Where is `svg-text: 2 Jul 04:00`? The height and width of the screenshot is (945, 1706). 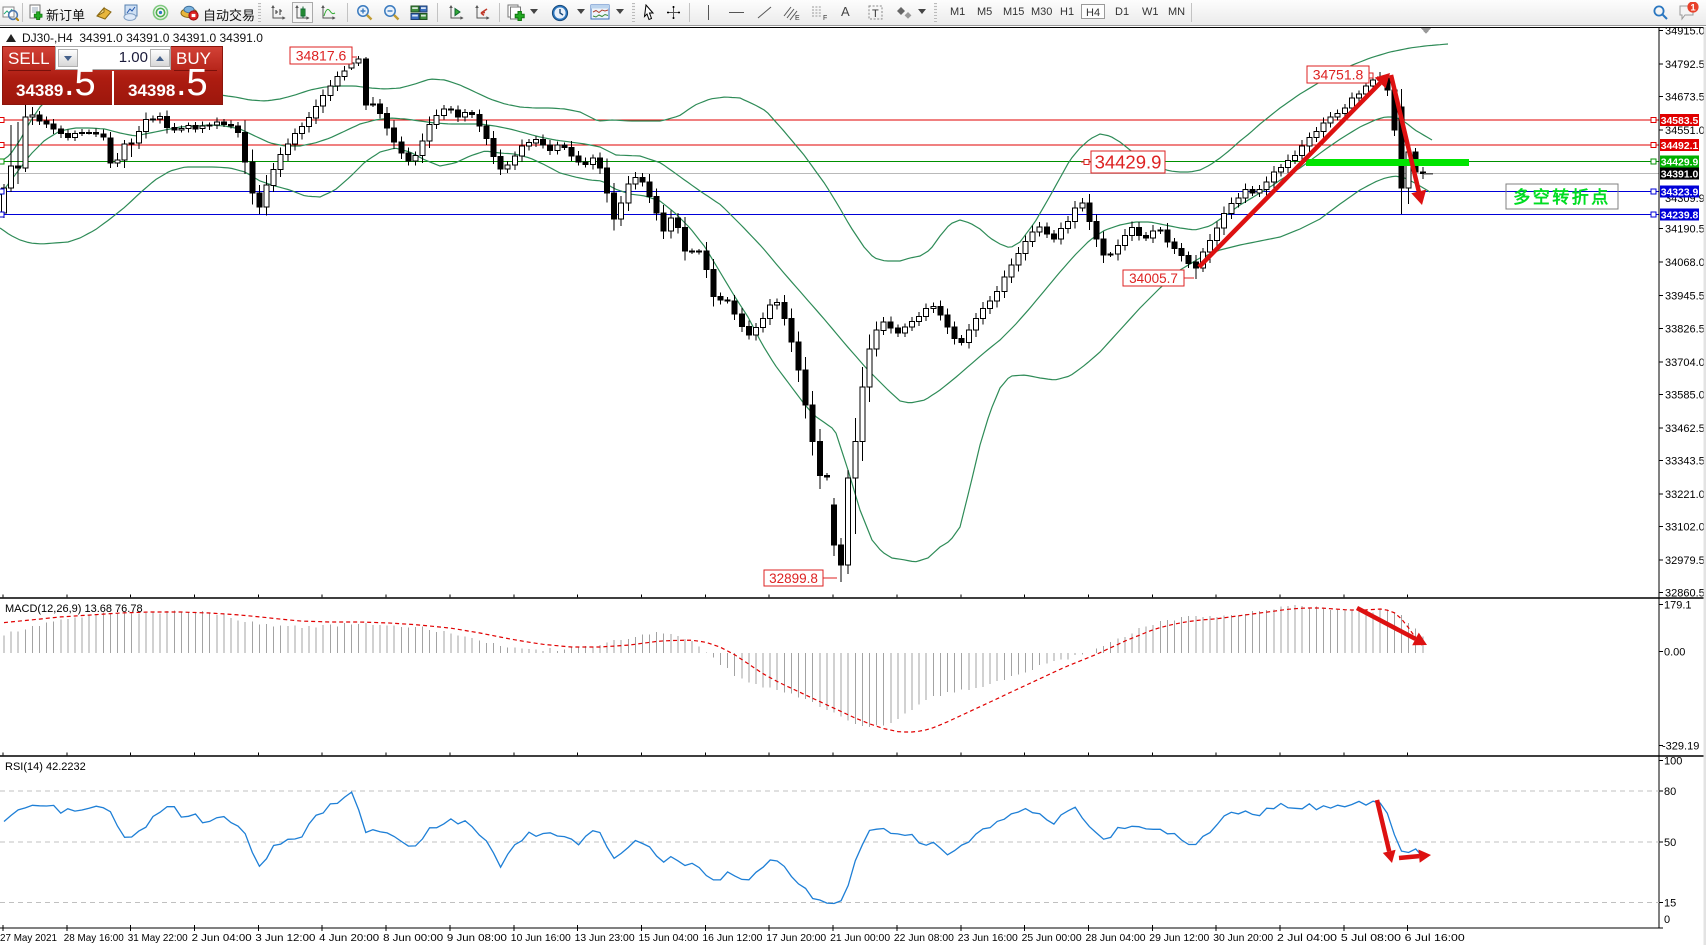 svg-text: 2 Jul 04:00 is located at coordinates (1307, 938).